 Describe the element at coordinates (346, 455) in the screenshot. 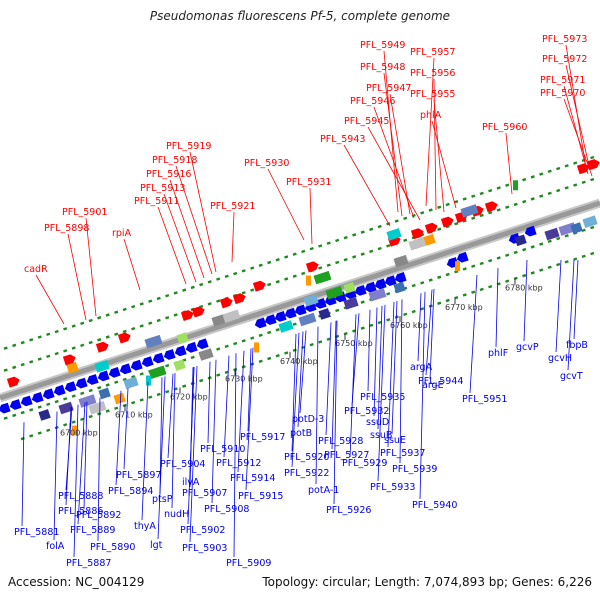

I see `gene-label-bottom: PFL_5927` at that location.